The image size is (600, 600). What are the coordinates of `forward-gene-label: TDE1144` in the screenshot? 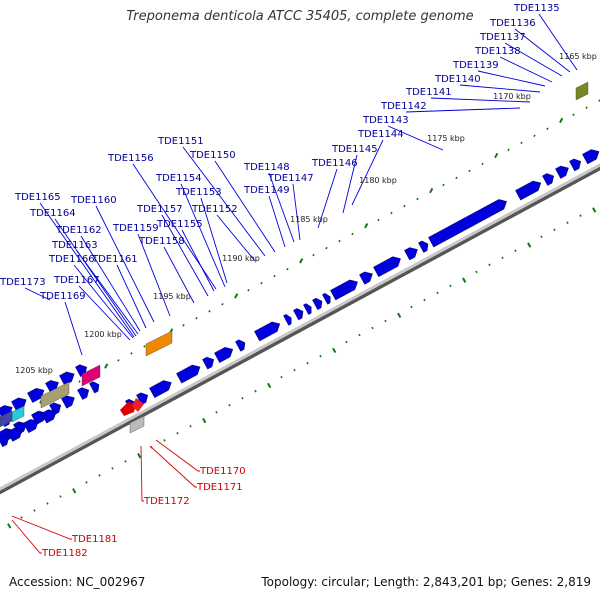 It's located at (380, 134).